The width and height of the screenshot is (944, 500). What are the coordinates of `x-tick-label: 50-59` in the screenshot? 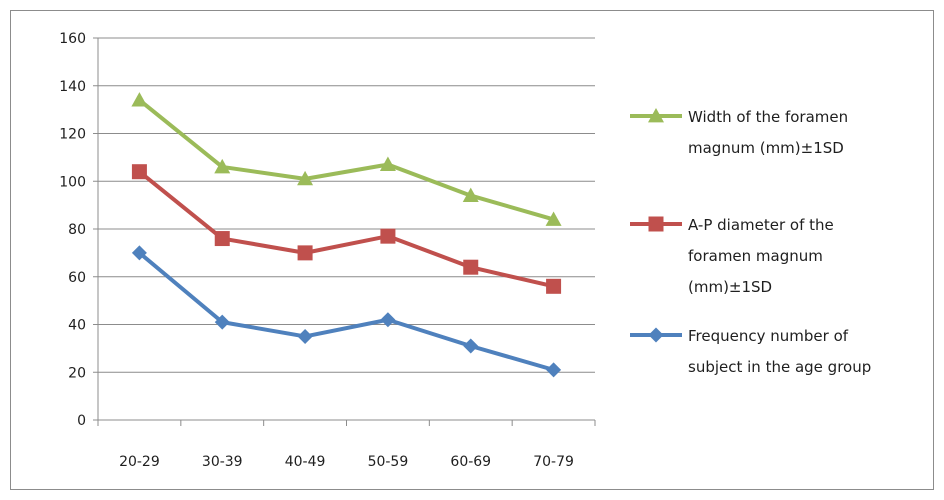 It's located at (388, 462).